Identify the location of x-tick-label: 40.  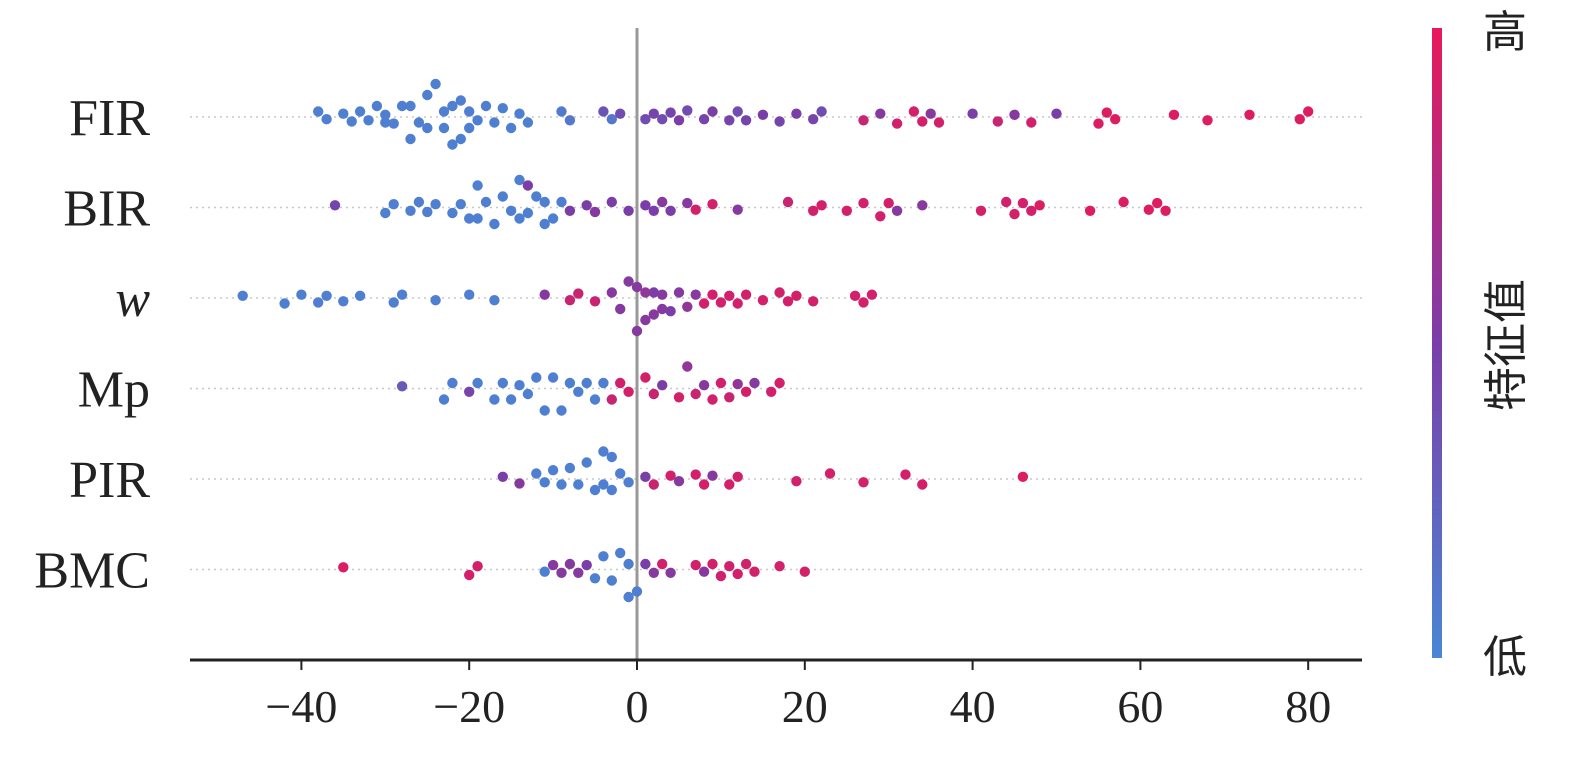
(973, 706).